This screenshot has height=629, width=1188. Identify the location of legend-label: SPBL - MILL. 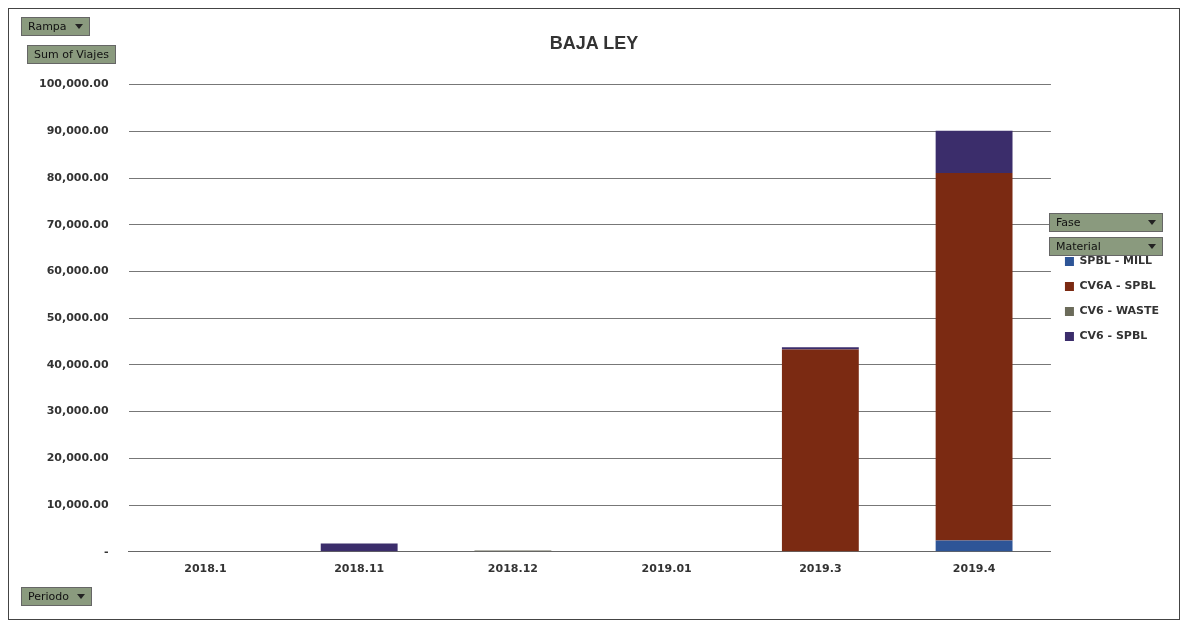
(1116, 261).